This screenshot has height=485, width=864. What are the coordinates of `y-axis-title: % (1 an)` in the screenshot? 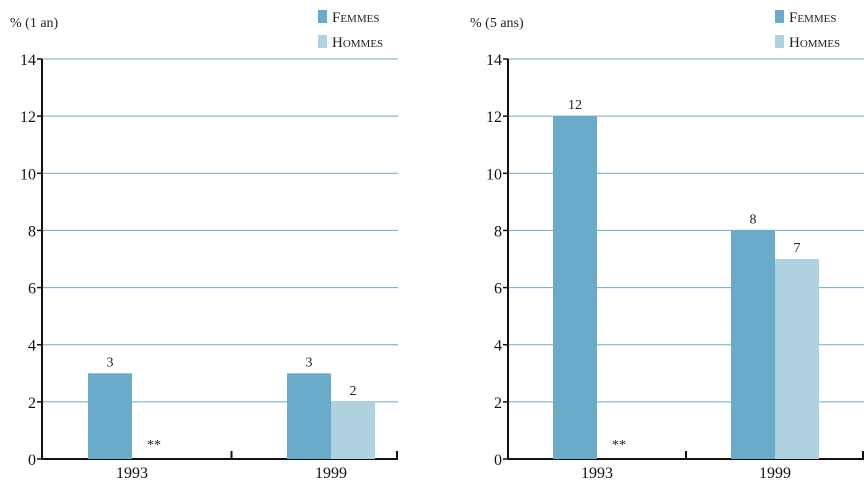 It's located at (34, 23).